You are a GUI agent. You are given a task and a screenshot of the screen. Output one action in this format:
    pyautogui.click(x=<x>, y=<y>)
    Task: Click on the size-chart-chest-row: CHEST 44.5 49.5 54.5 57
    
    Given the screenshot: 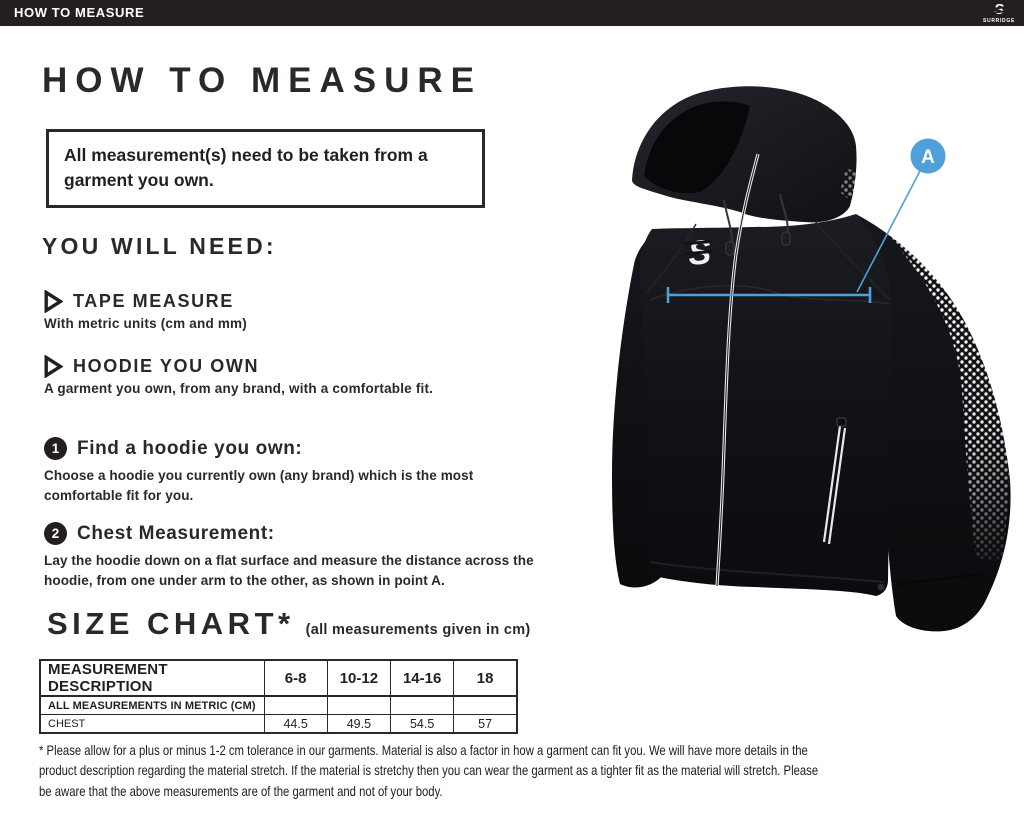 What is the action you would take?
    pyautogui.click(x=278, y=724)
    